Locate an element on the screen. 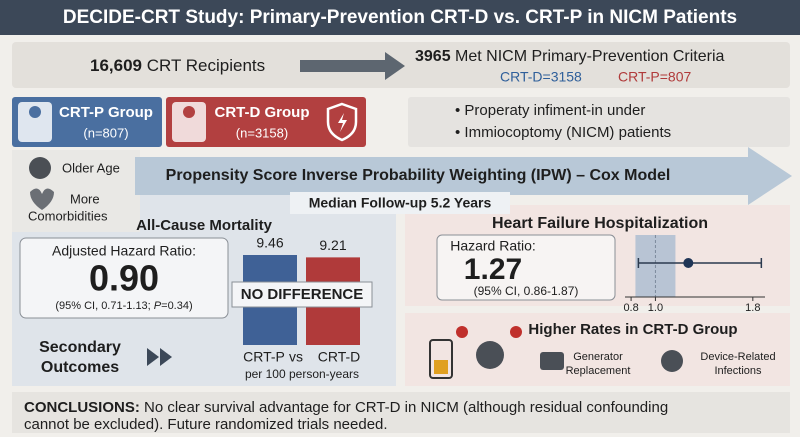 The width and height of the screenshot is (800, 437). group-name: CRT-D Group is located at coordinates (262, 112).